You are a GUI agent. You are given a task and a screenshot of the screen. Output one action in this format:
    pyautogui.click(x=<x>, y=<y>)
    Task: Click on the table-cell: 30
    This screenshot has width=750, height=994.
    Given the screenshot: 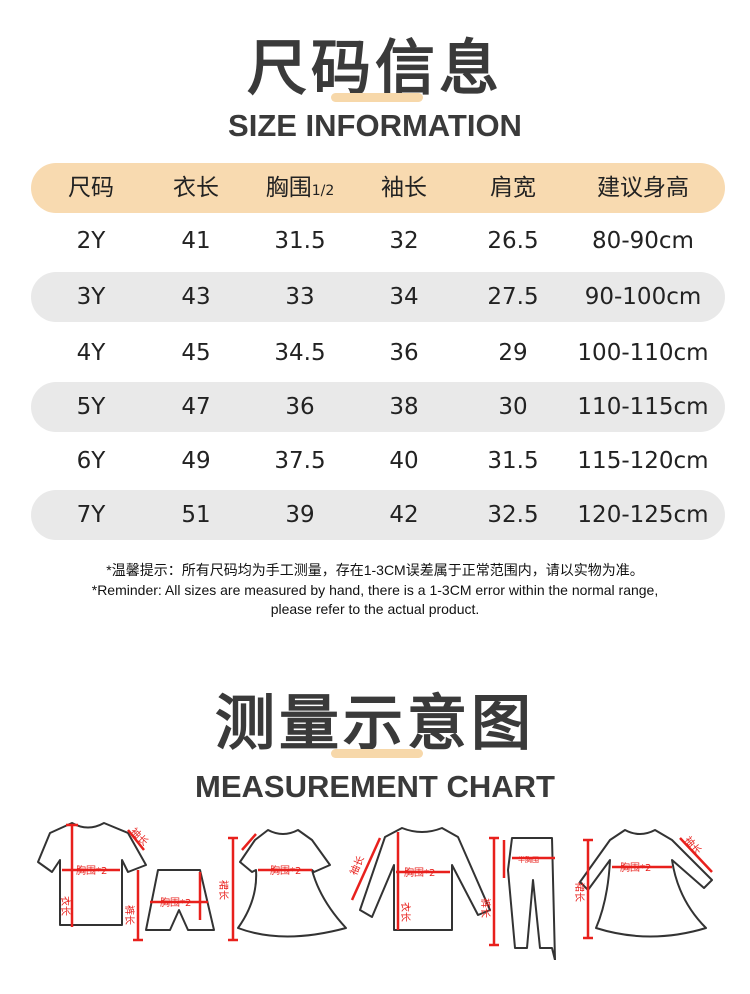 What is the action you would take?
    pyautogui.click(x=513, y=407)
    